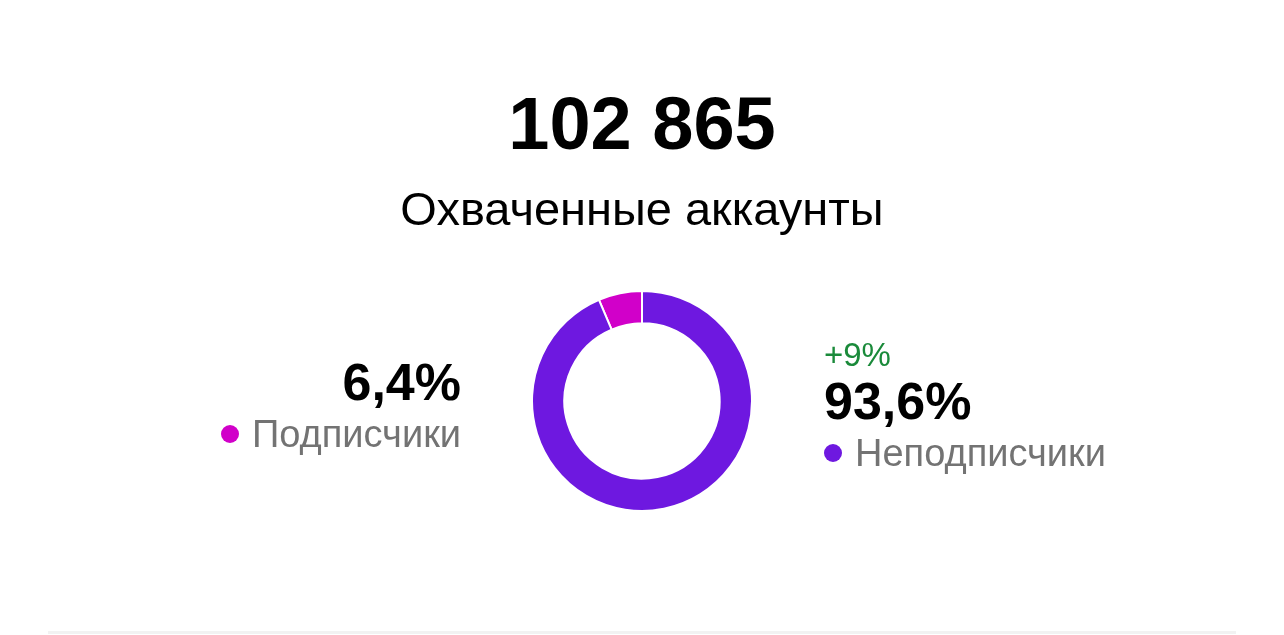  I want to click on chart-subtitle: Охваченные аккаунты, so click(642, 208).